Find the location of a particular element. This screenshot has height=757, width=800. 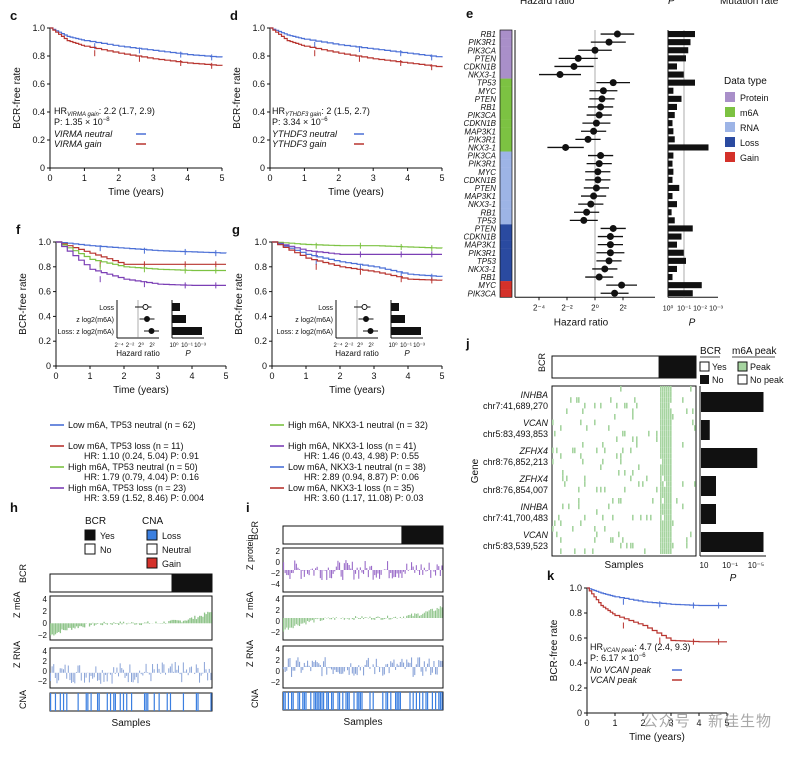

y-tick-label: 4 is located at coordinates (45, 599).